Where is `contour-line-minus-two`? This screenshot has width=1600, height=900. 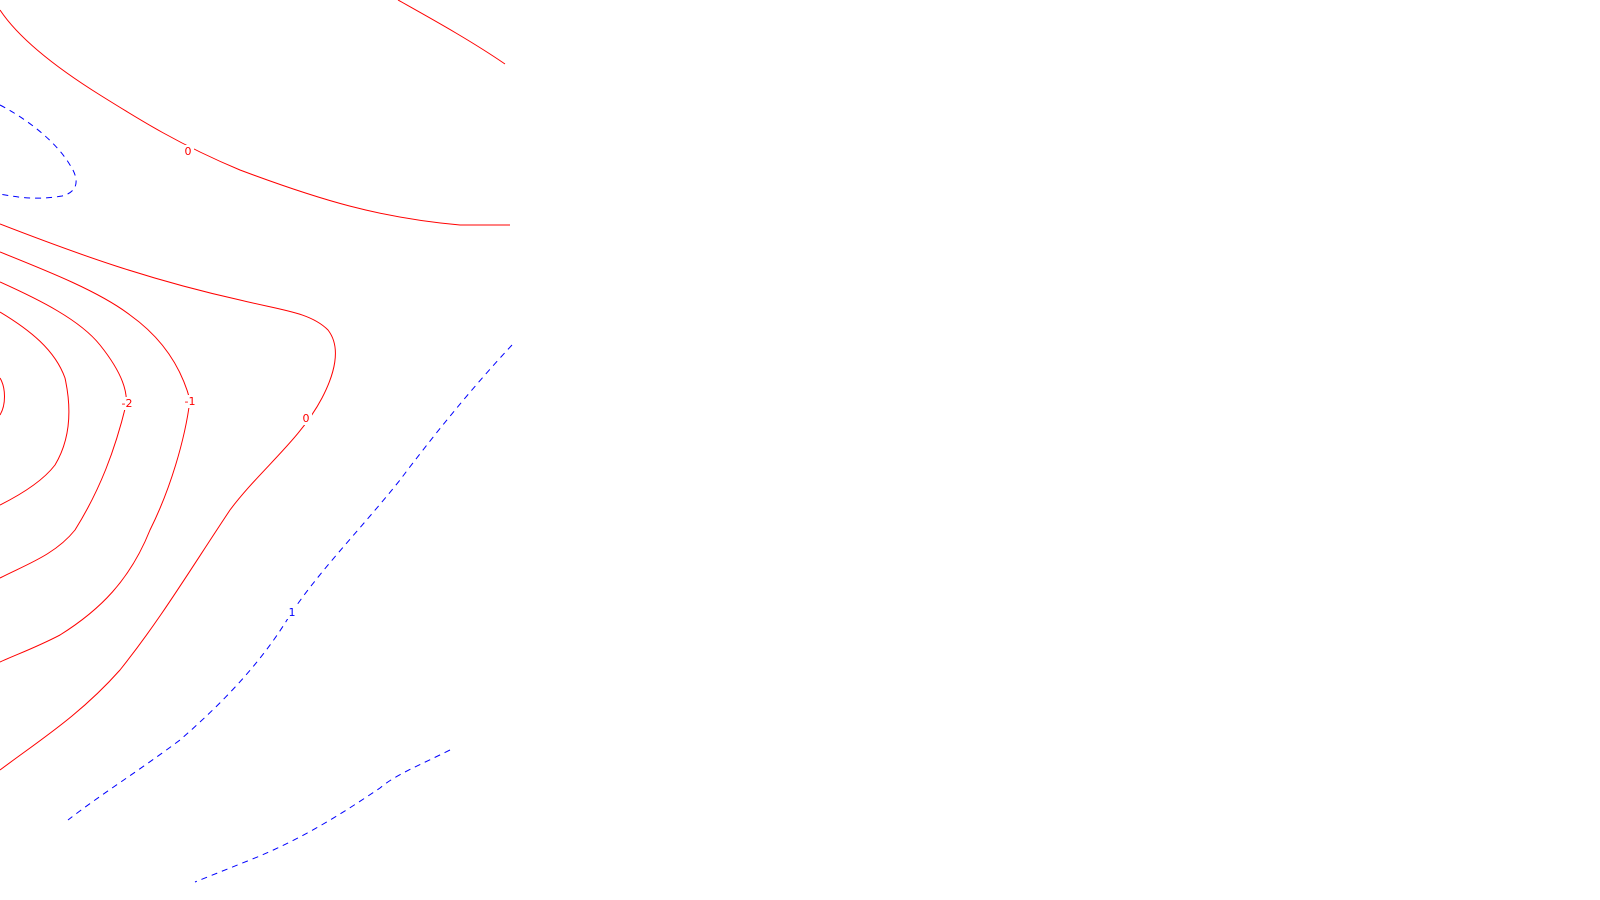
contour-line-minus-two is located at coordinates (63, 430).